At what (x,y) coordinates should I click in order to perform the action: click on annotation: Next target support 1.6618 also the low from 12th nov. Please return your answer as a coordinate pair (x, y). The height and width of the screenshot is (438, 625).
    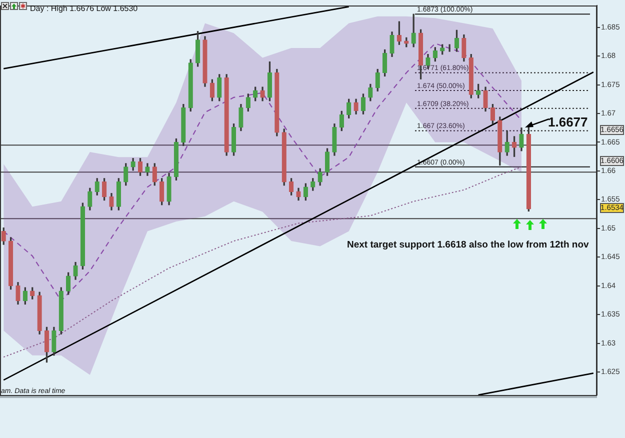
    Looking at the image, I should click on (468, 245).